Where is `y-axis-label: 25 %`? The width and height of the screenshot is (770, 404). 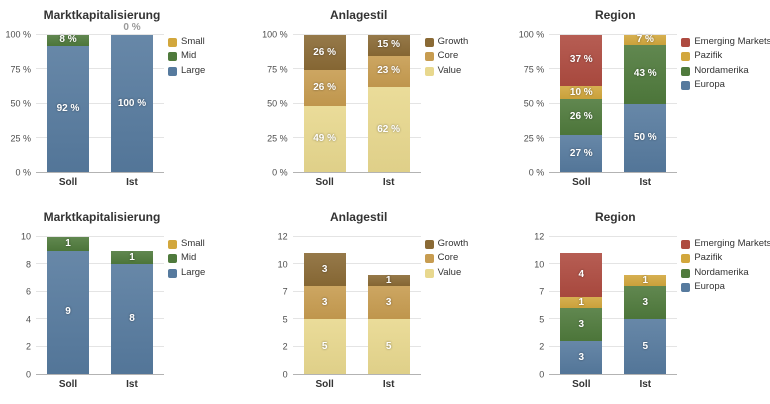 y-axis-label: 25 % is located at coordinates (20, 138).